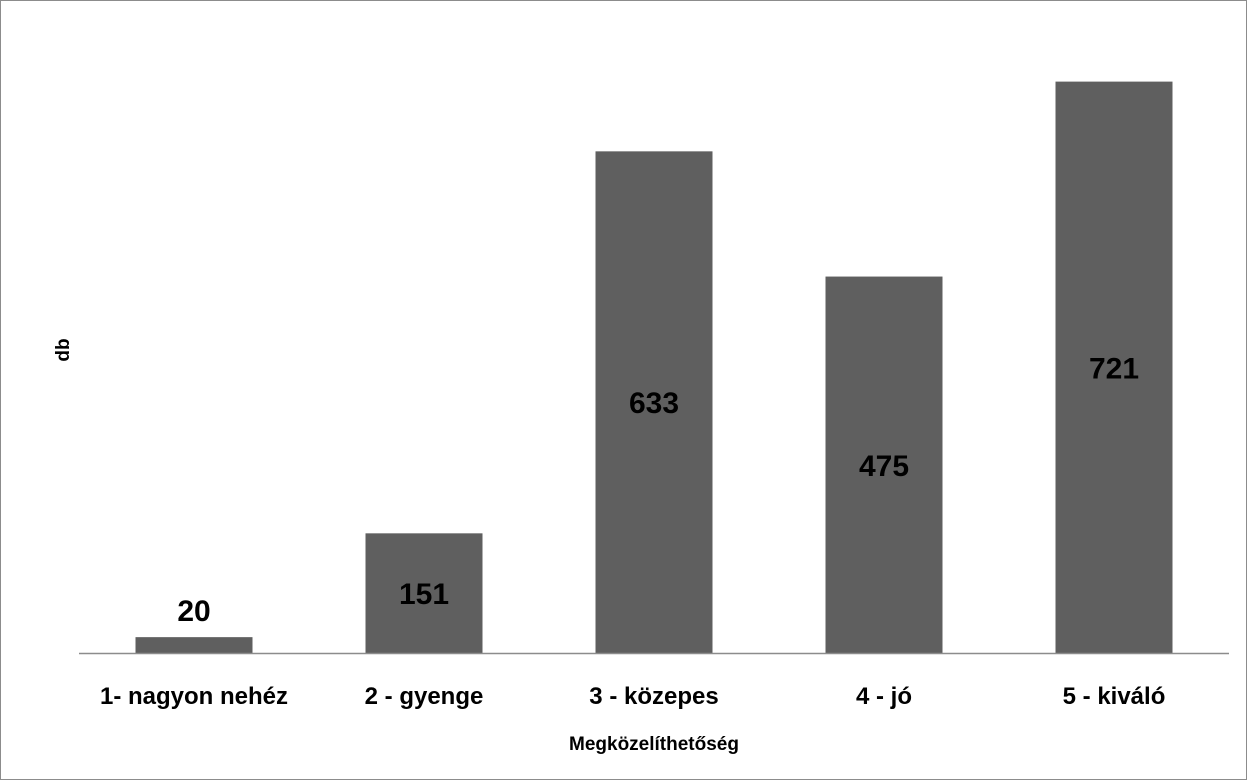 The height and width of the screenshot is (781, 1247). I want to click on data-label-3: 633, so click(654, 403).